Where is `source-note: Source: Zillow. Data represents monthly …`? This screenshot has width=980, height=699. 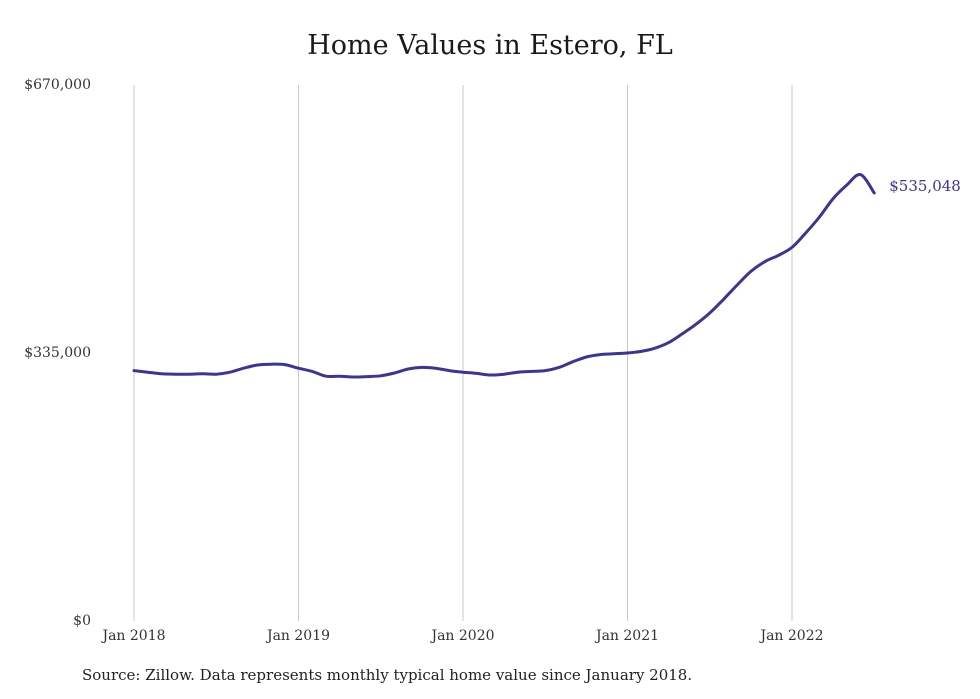
source-note: Source: Zillow. Data represents monthly … is located at coordinates (387, 675).